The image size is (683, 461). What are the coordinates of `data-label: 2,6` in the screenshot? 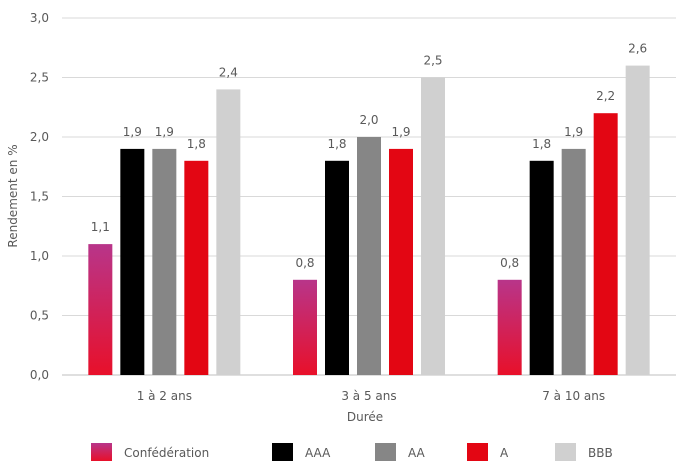 It's located at (637, 49).